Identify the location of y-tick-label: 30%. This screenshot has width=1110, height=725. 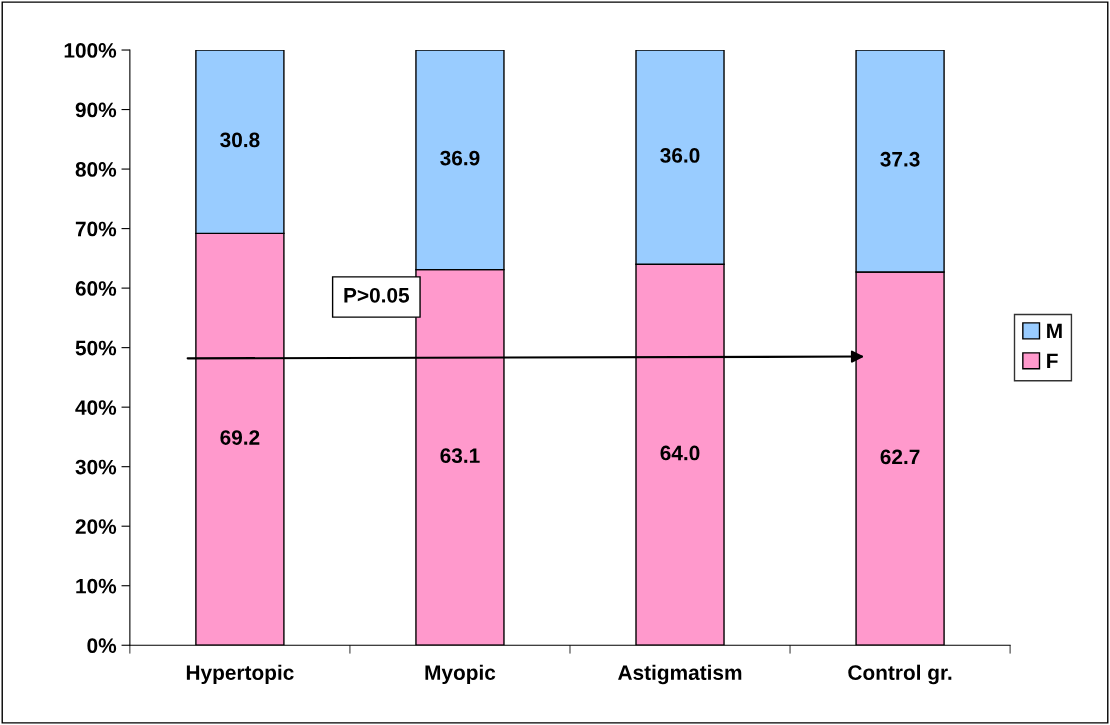
(96, 467).